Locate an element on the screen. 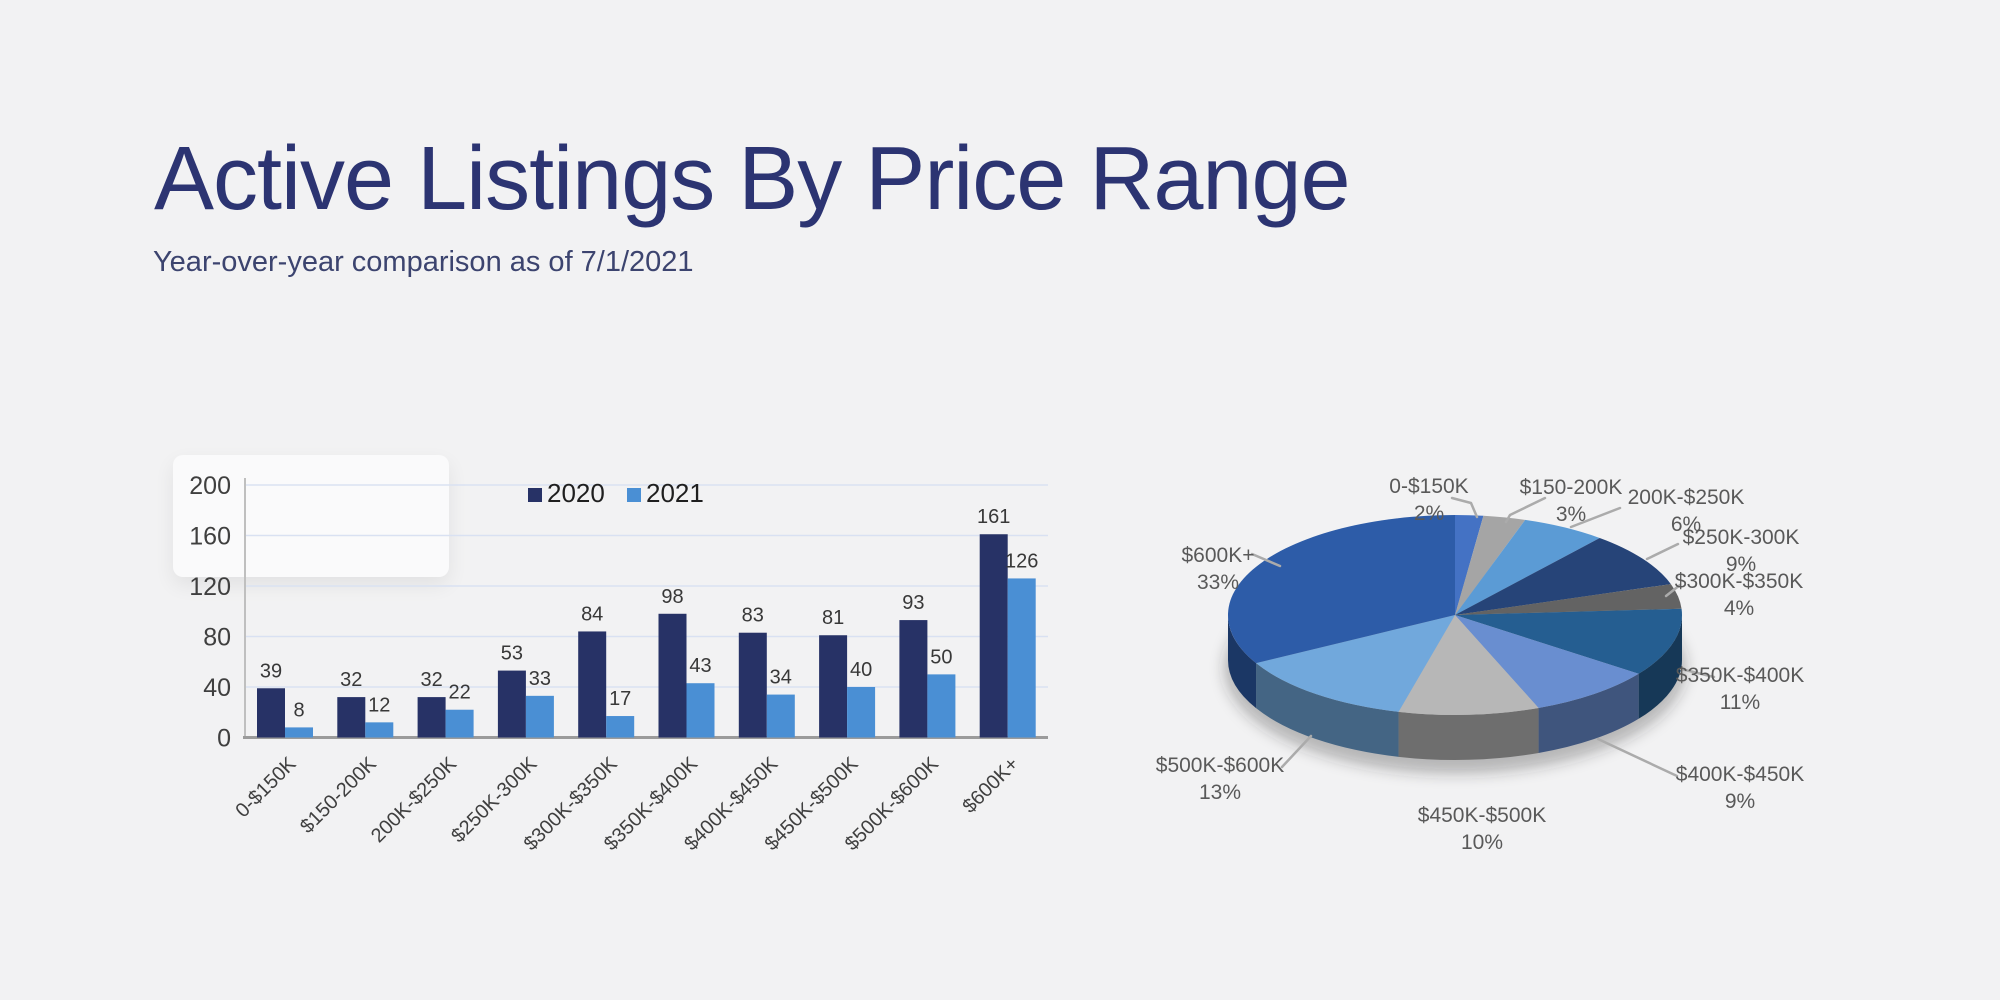 The image size is (2000, 1000). page-title: Active Listings By Price Range is located at coordinates (752, 179).